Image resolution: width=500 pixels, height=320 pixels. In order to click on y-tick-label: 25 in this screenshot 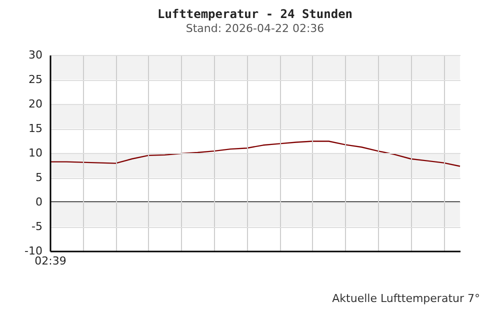, I will do `click(35, 79)`.